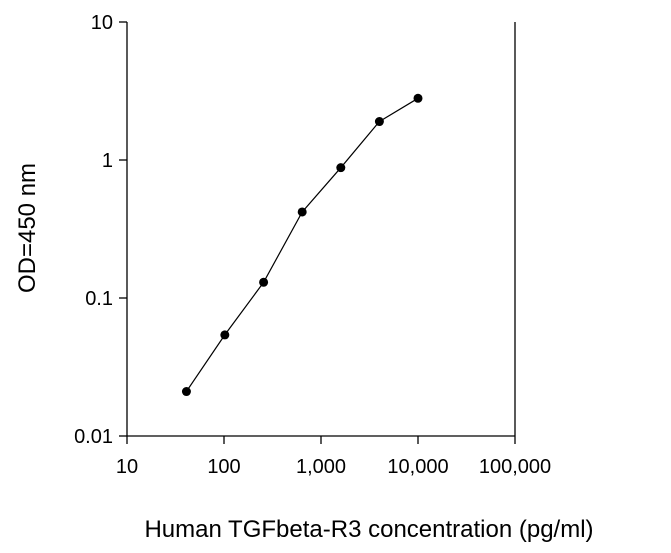  Describe the element at coordinates (107, 161) in the screenshot. I see `y-tick-label: 1` at that location.